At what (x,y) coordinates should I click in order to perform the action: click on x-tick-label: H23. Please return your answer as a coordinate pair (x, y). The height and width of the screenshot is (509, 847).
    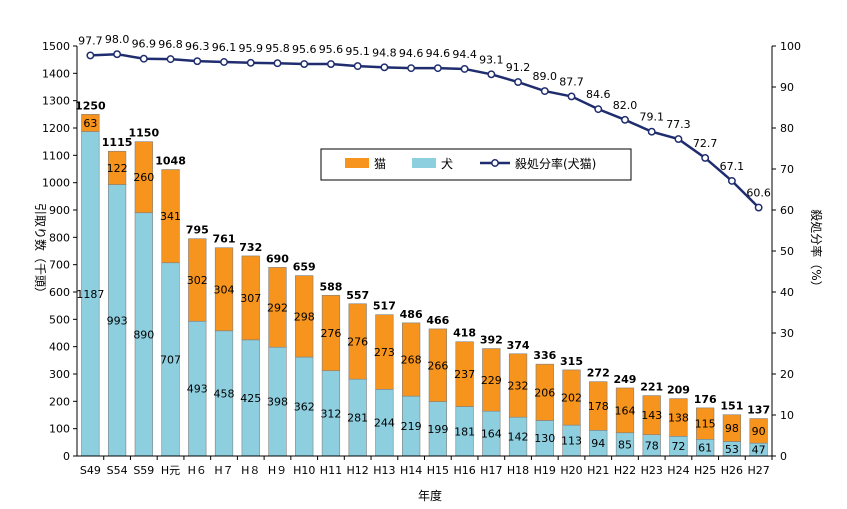
    Looking at the image, I should click on (652, 470).